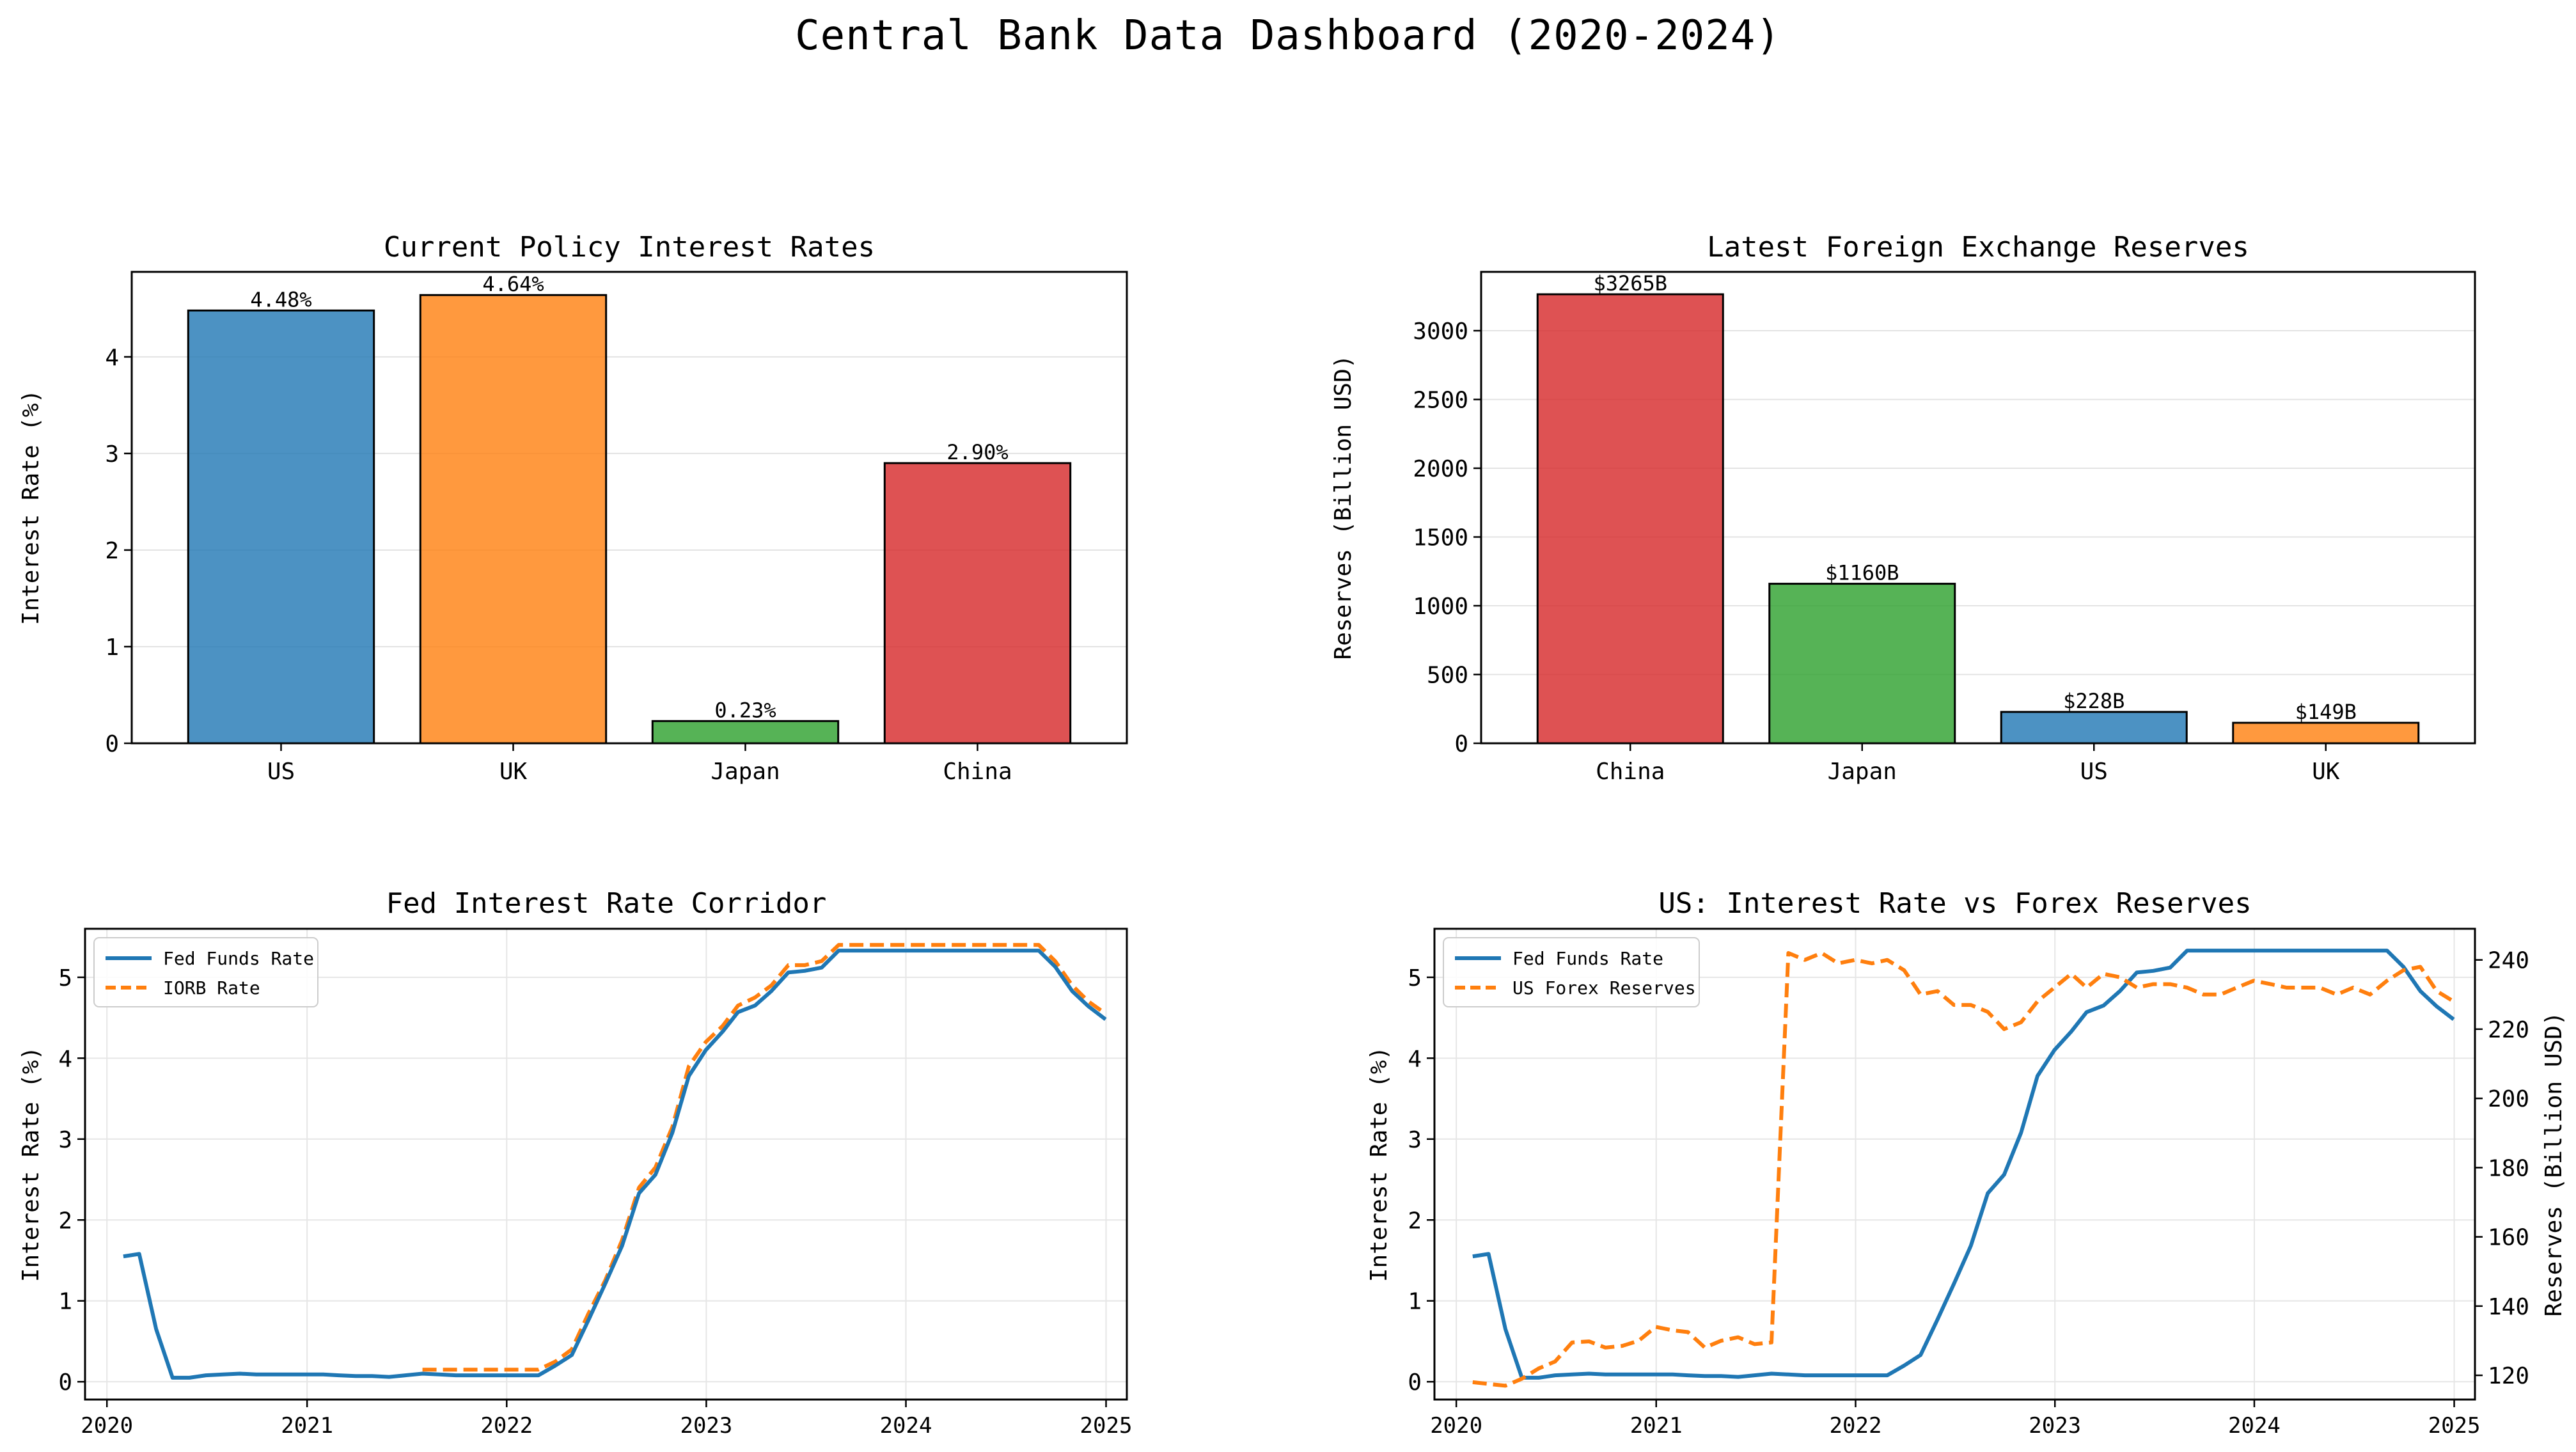 The height and width of the screenshot is (1452, 2576). I want to click on us-dual-xtick-label: 2020, so click(1456, 1426).